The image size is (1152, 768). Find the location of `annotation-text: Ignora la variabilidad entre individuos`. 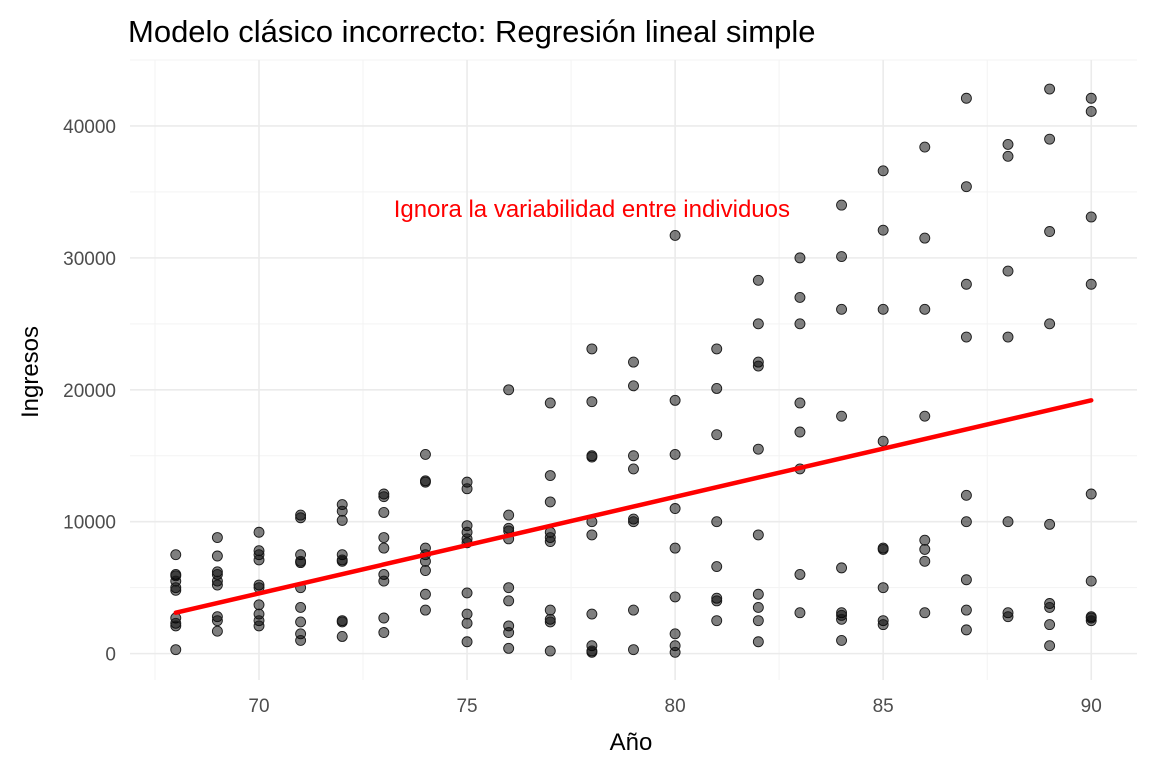

annotation-text: Ignora la variabilidad entre individuos is located at coordinates (592, 209).